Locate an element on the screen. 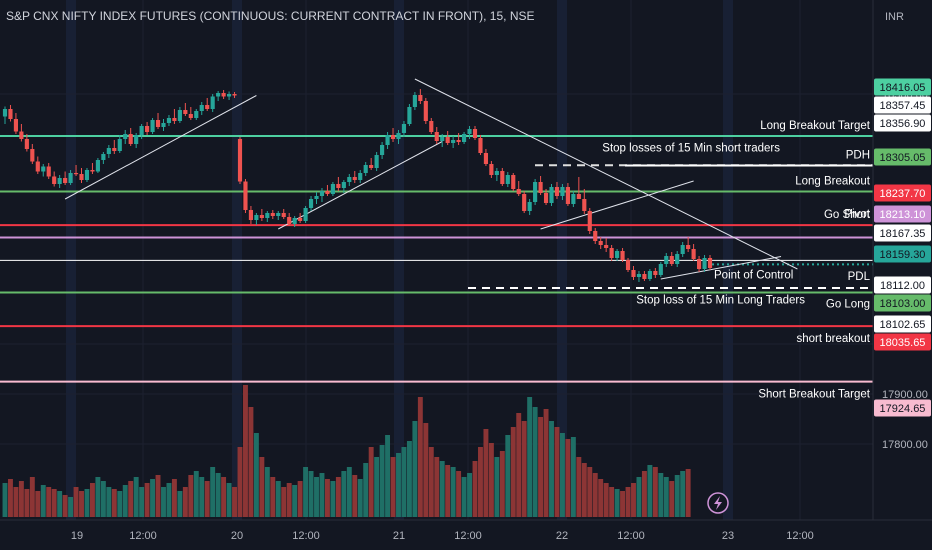  time-tick-label: 22 is located at coordinates (562, 536).